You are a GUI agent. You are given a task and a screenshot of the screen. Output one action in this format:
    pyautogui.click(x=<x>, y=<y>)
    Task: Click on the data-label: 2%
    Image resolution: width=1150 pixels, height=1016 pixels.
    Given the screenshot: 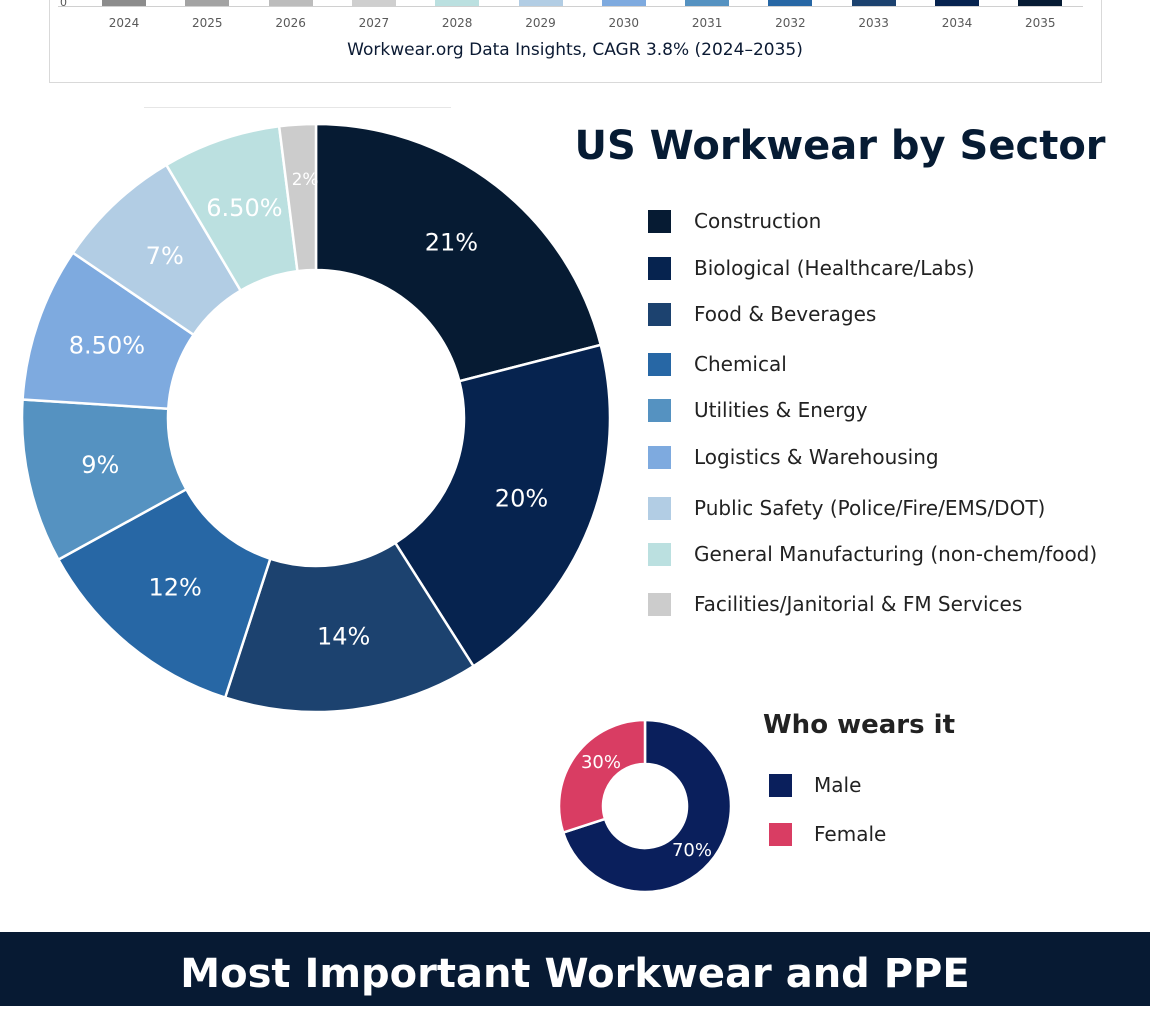 What is the action you would take?
    pyautogui.click(x=305, y=179)
    